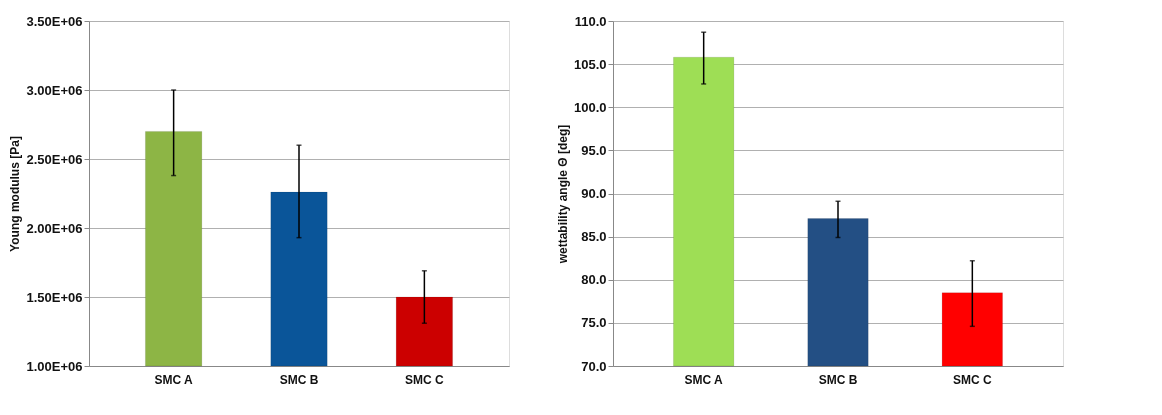  What do you see at coordinates (54, 228) in the screenshot?
I see `y-tick-label: 2.00E+06` at bounding box center [54, 228].